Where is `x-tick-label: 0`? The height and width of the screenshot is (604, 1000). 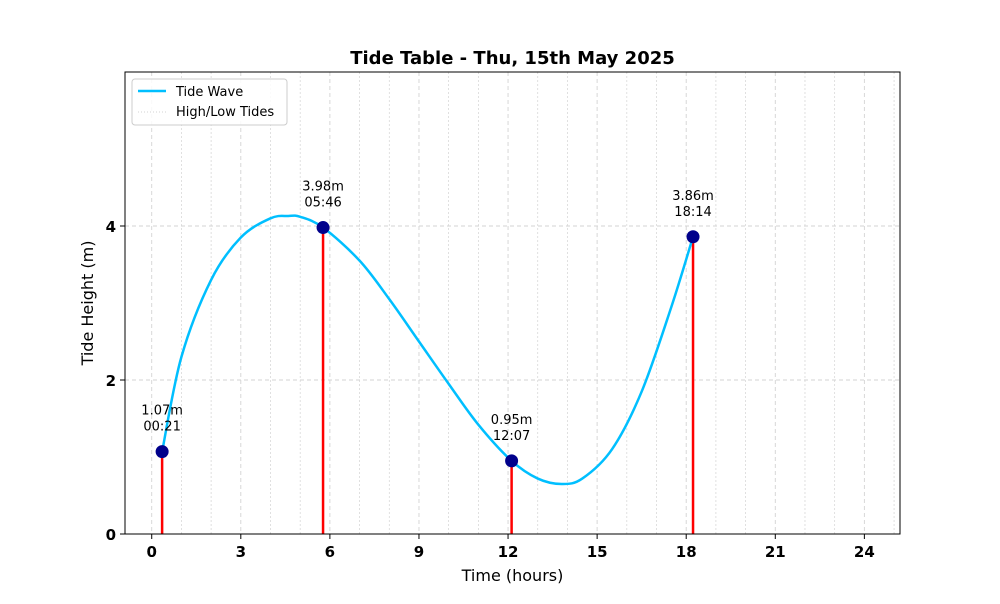
x-tick-label: 0 is located at coordinates (152, 552).